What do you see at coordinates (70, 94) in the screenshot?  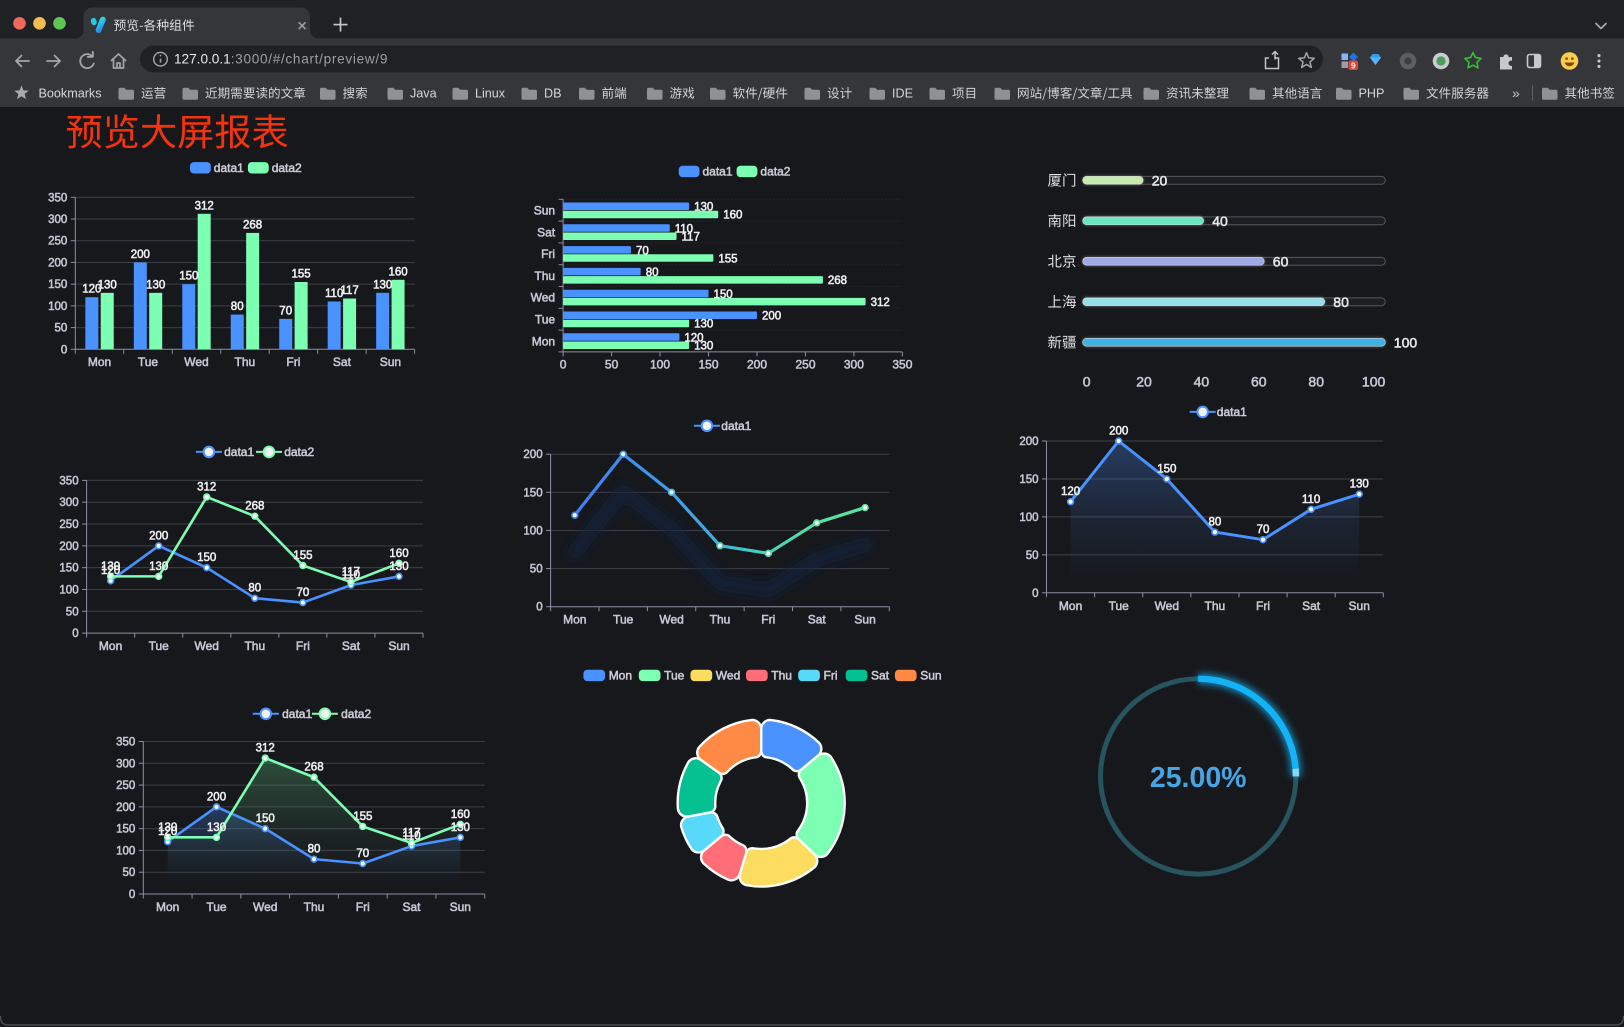 I see `svg-text: Bookmarks` at bounding box center [70, 94].